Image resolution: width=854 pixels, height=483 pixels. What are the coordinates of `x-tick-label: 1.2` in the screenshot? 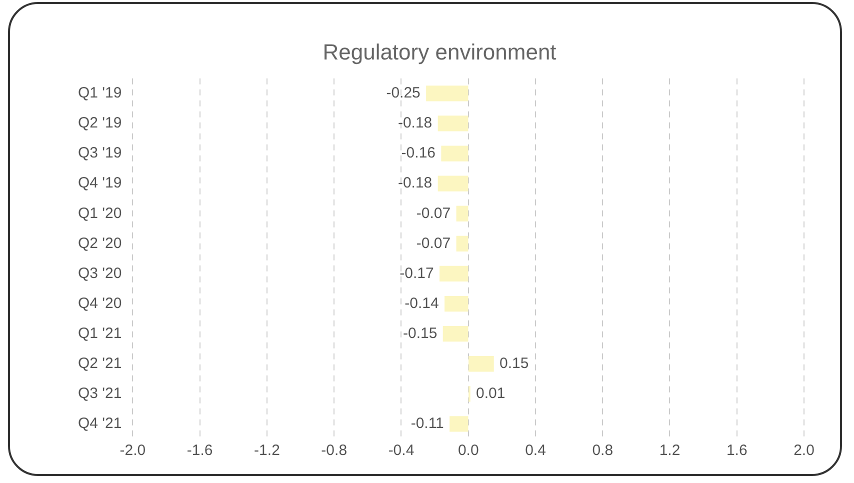 It's located at (669, 451).